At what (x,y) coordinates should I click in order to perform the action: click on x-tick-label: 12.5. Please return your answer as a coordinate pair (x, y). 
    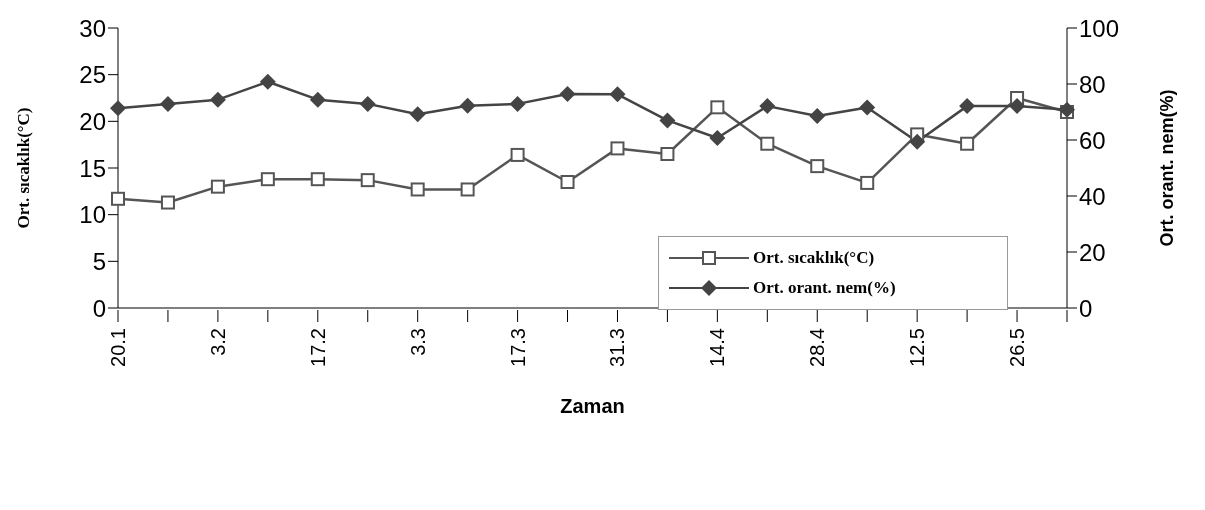
    Looking at the image, I should click on (917, 347).